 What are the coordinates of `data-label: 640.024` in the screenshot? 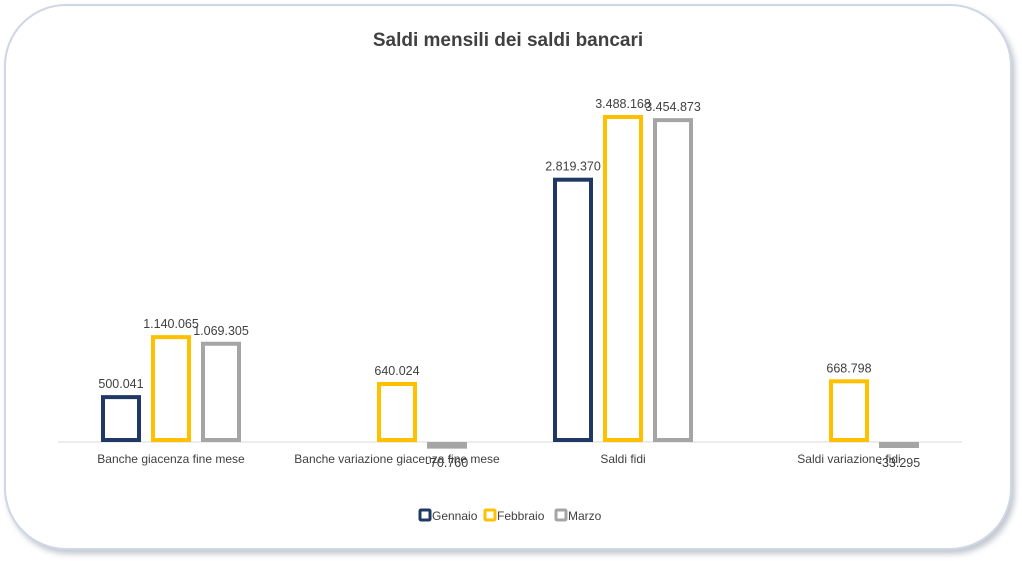 It's located at (396, 371).